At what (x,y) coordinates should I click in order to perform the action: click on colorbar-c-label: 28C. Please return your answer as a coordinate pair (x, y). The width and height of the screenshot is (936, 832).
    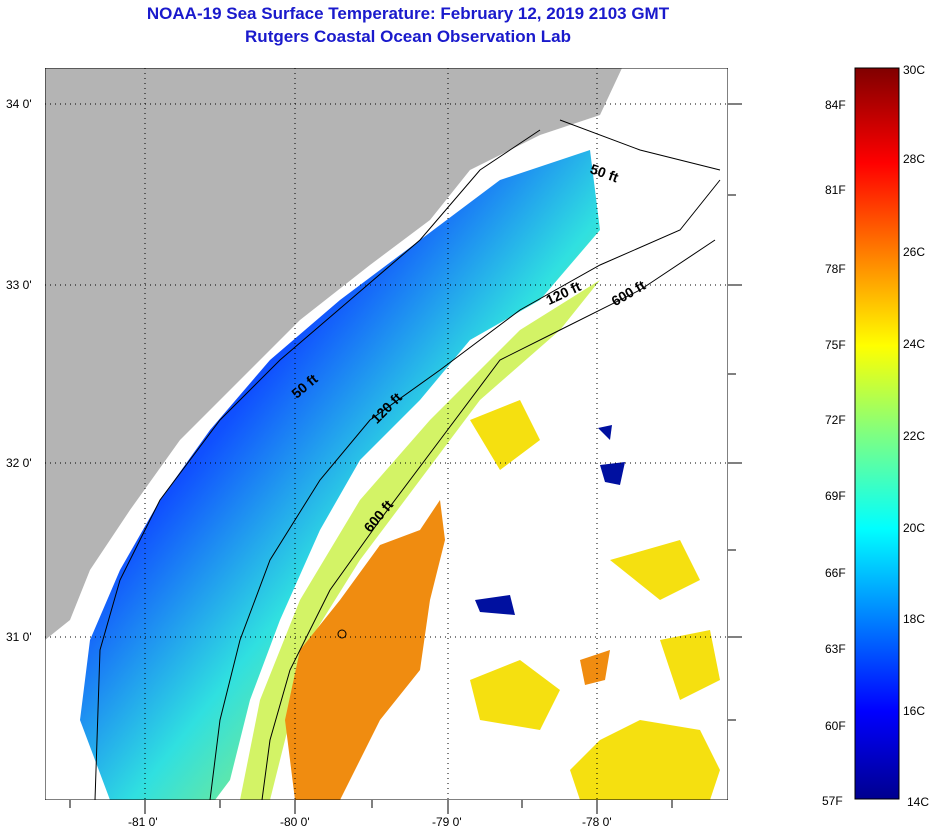
    Looking at the image, I should click on (914, 159).